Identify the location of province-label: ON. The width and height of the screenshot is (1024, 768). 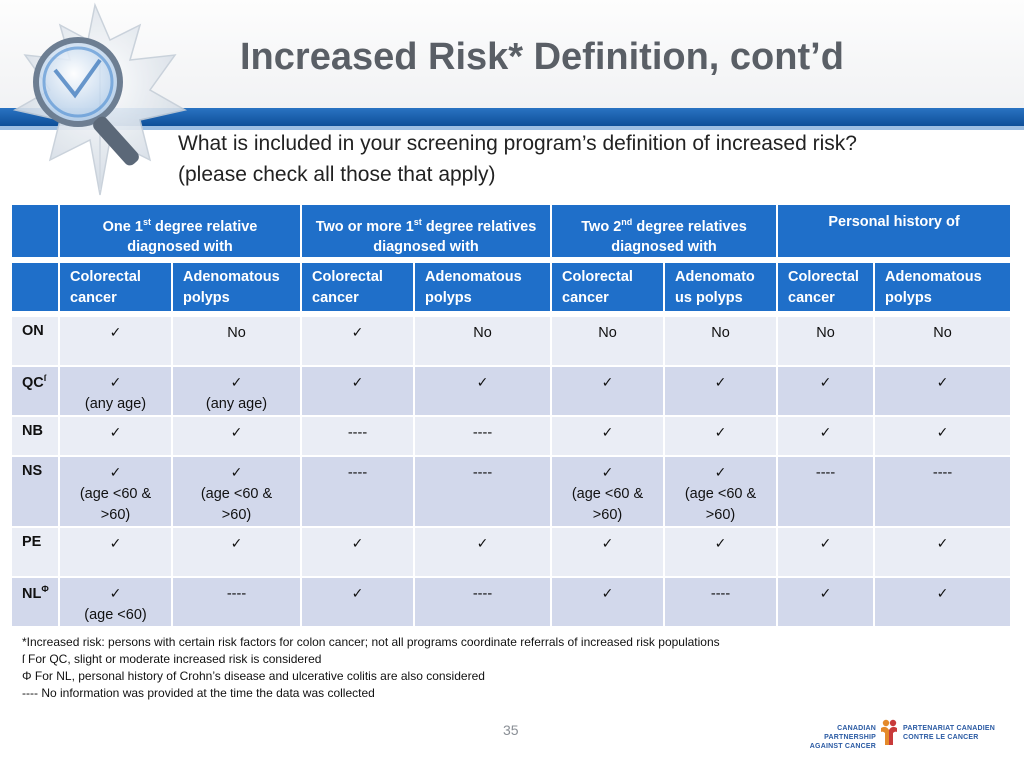
(36, 341).